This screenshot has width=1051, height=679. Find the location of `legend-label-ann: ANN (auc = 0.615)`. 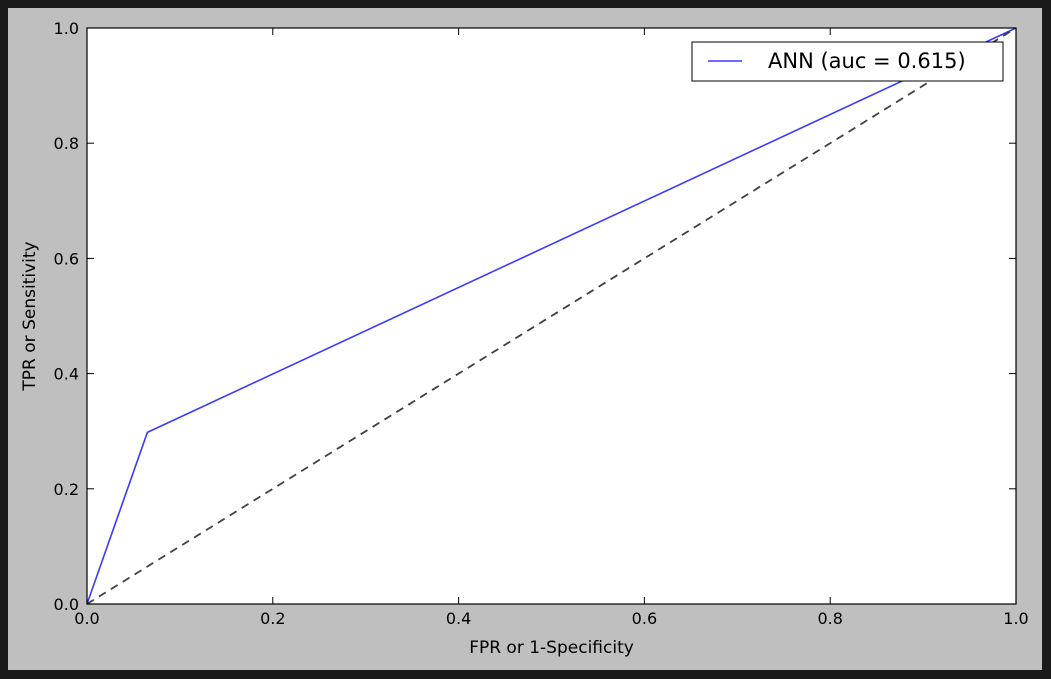

legend-label-ann: ANN (auc = 0.615) is located at coordinates (867, 61).